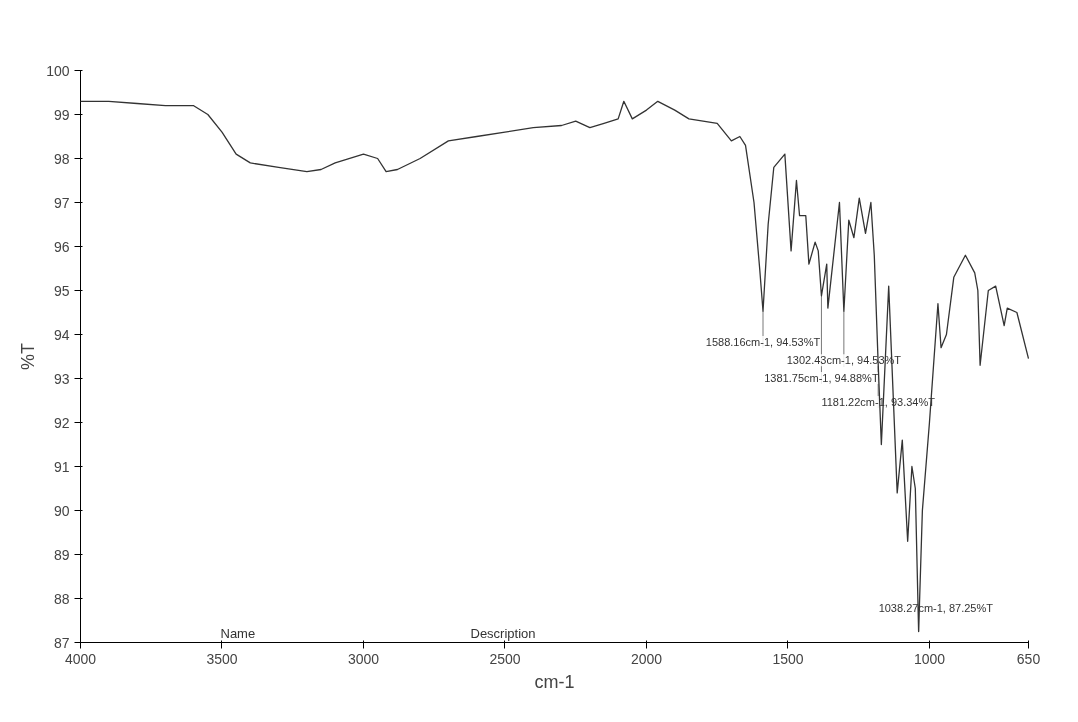 The width and height of the screenshot is (1078, 722). I want to click on y-tick-label: 94, so click(61, 334).